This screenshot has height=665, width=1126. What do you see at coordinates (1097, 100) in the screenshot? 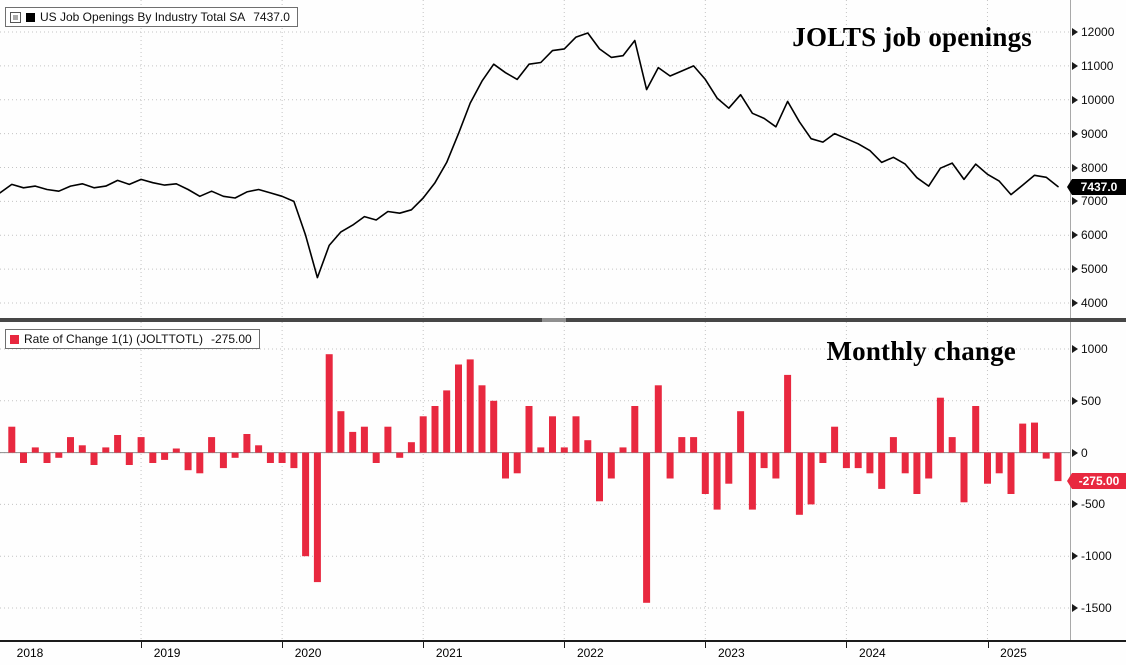
I see `y-tick-value: 10000` at bounding box center [1097, 100].